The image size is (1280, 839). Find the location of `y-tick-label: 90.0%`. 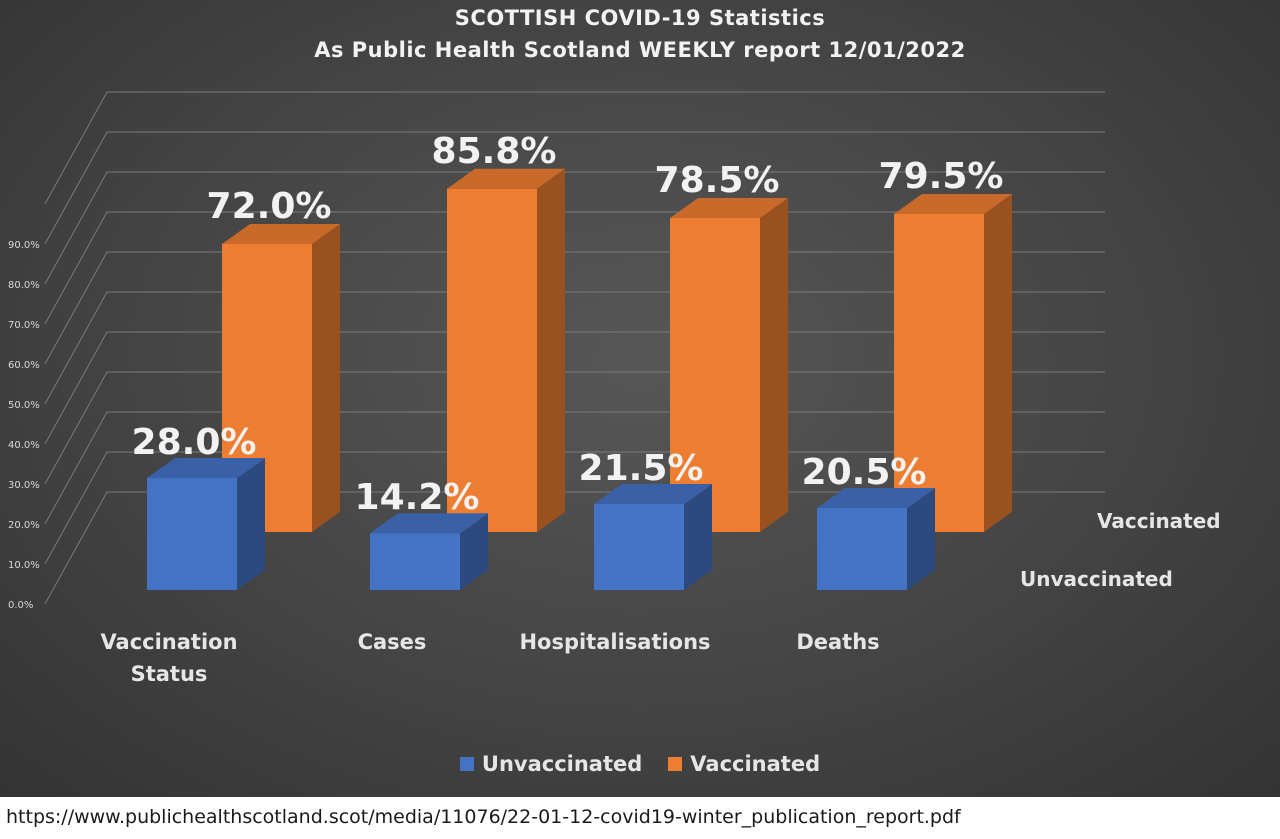

y-tick-label: 90.0% is located at coordinates (24, 245).